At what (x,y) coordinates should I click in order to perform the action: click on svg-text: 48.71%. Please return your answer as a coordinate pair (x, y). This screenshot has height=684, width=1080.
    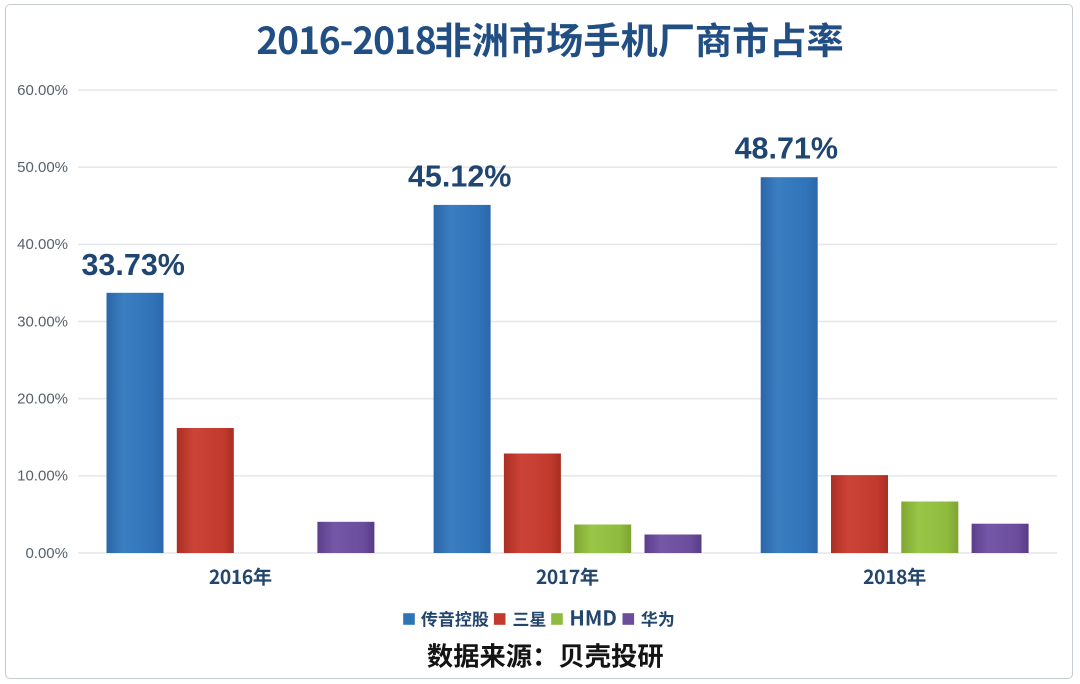
    Looking at the image, I should click on (786, 149).